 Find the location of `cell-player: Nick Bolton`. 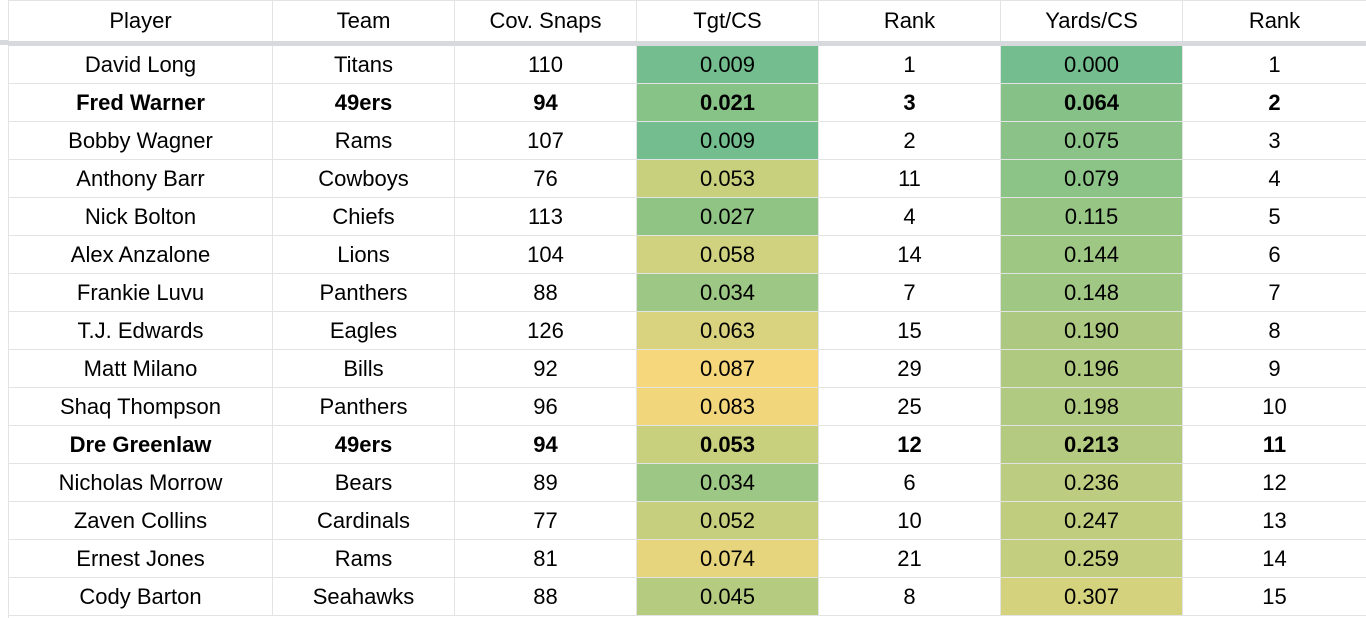

cell-player: Nick Bolton is located at coordinates (140, 216).